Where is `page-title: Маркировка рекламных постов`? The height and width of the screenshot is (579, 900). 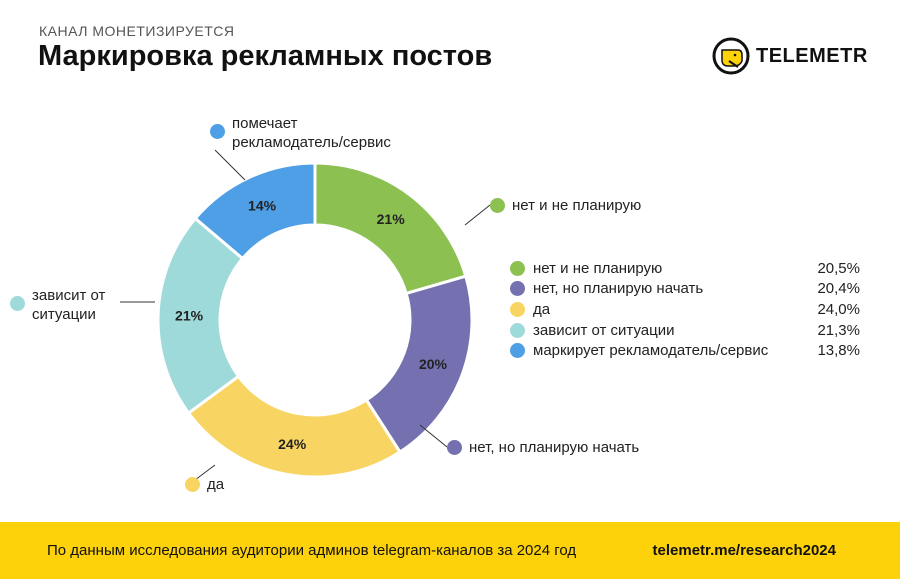
page-title: Маркировка рекламных постов is located at coordinates (265, 56).